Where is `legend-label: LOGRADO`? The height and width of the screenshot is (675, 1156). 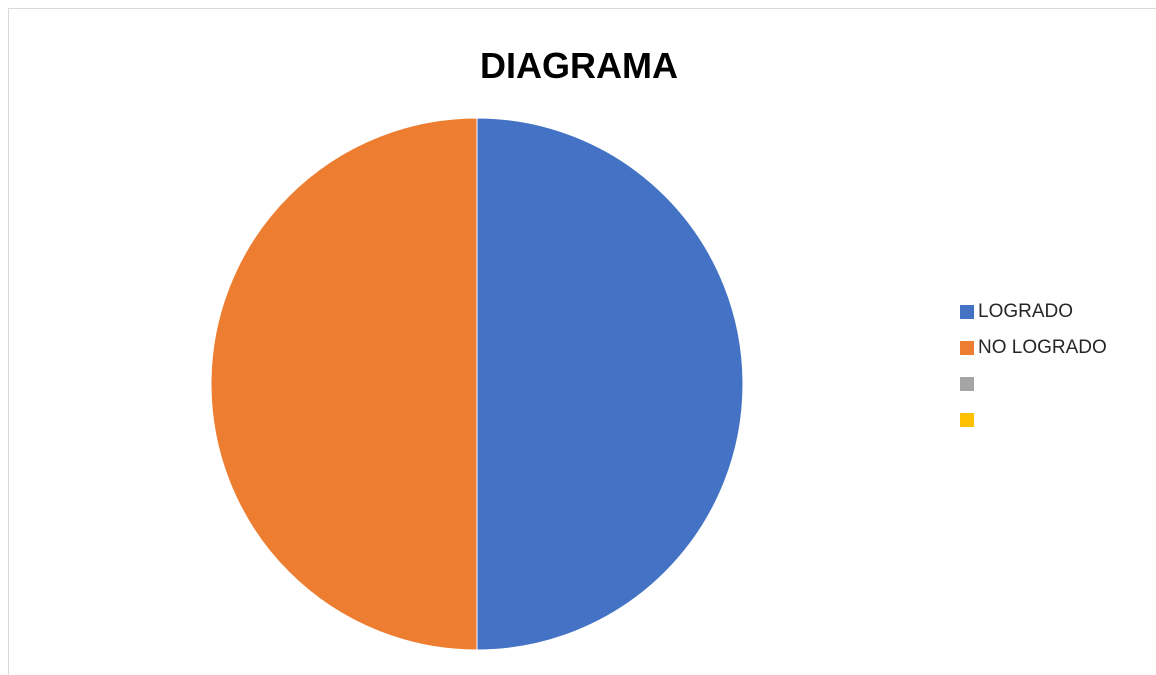
legend-label: LOGRADO is located at coordinates (1026, 311).